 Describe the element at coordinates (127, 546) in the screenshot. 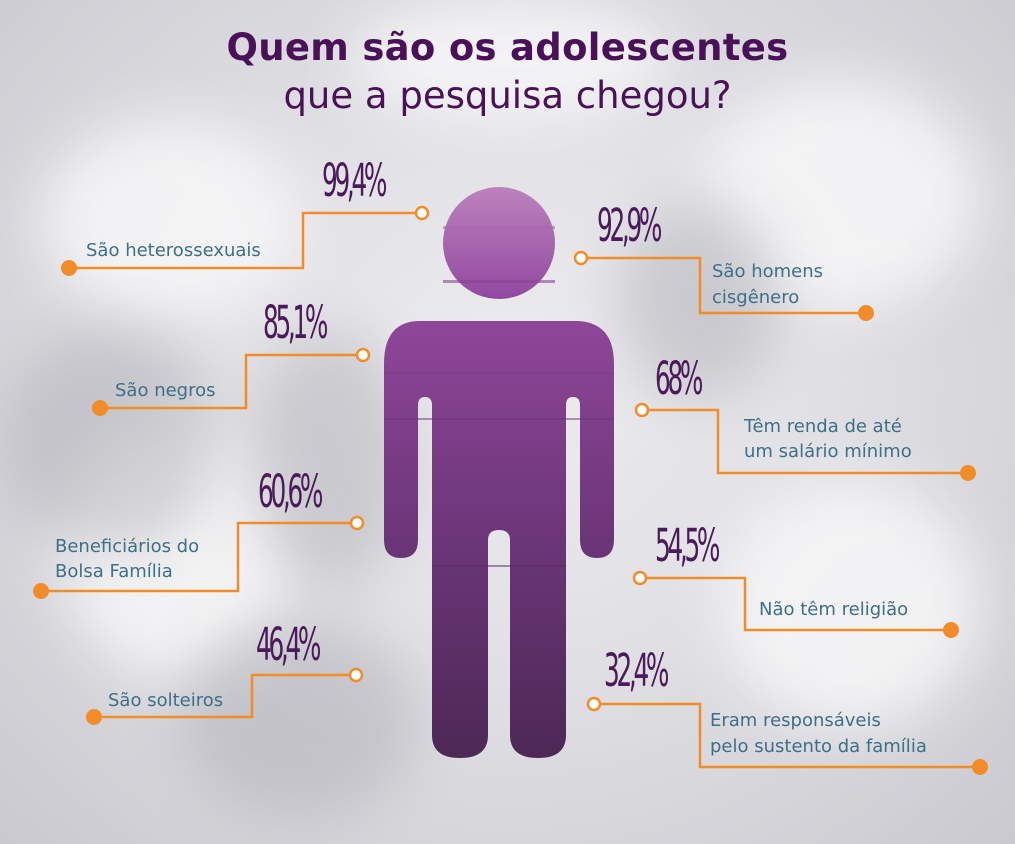

I see `stat-label-bolsa-line1: Beneficiários do` at that location.